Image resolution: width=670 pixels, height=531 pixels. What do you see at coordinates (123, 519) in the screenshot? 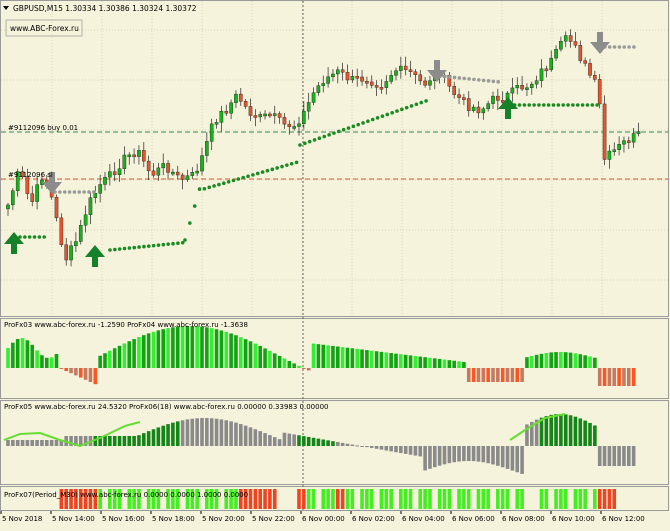
I see `time-axis-label: 5 Nov 16:00` at bounding box center [123, 519].